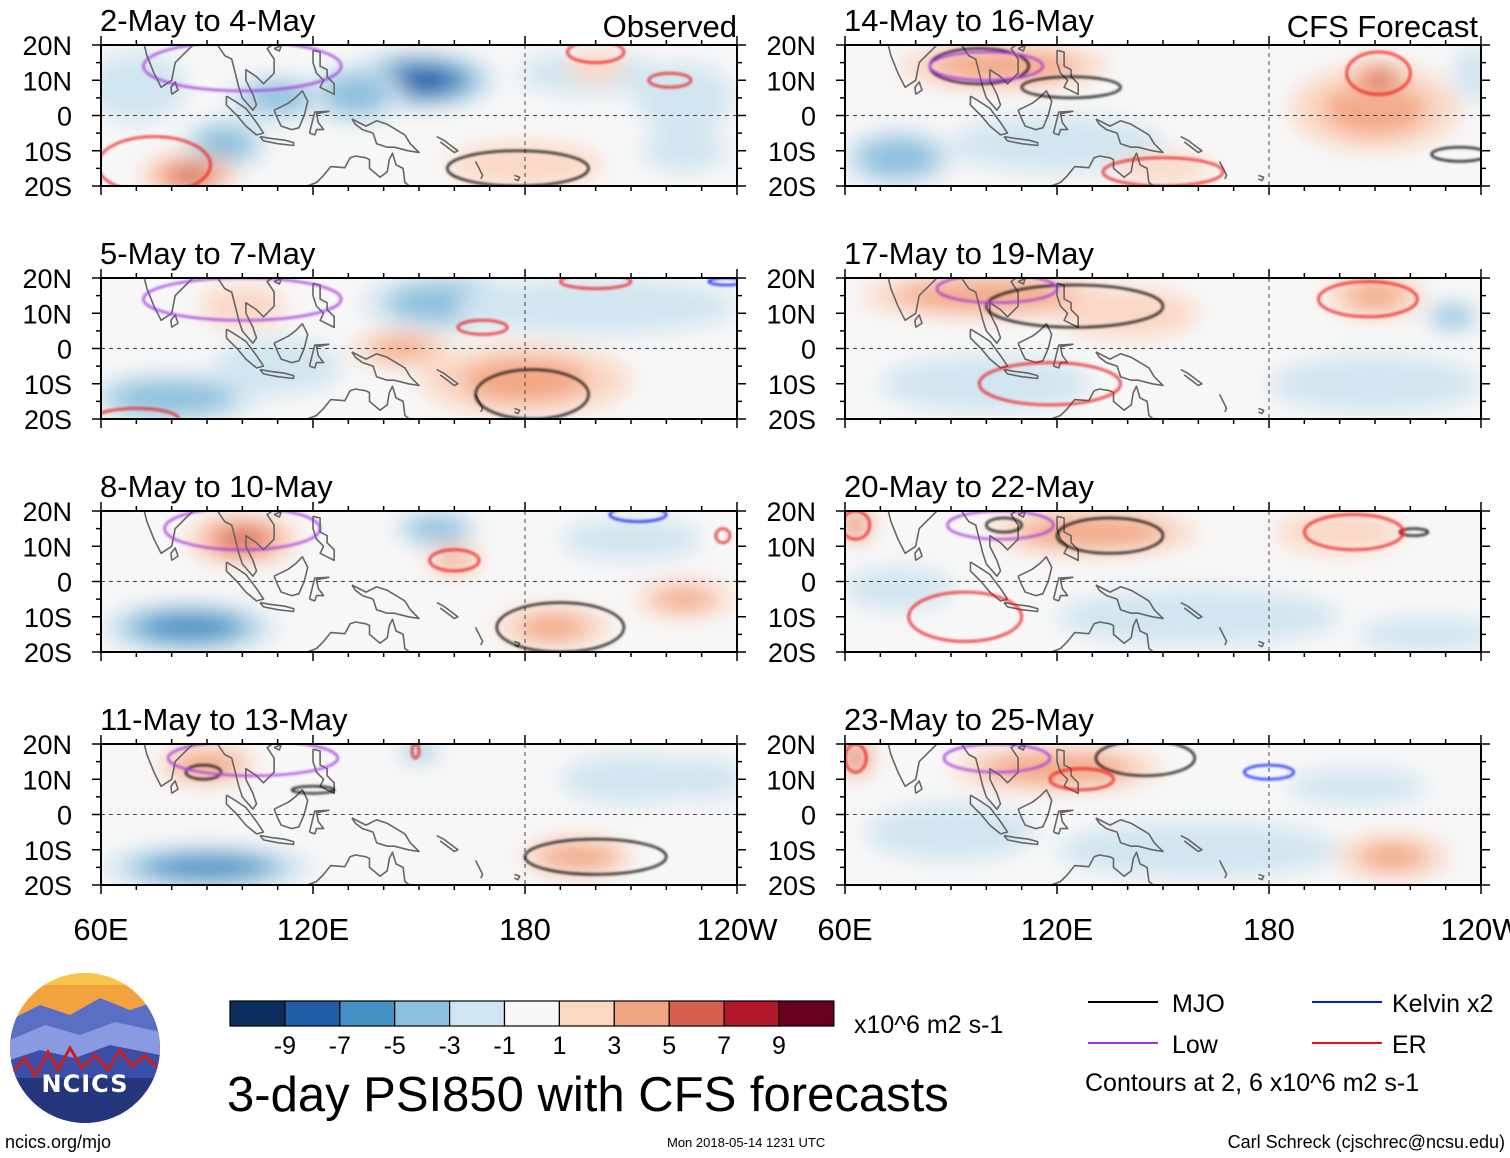  Describe the element at coordinates (340, 1046) in the screenshot. I see `colorbar-label: -7` at that location.